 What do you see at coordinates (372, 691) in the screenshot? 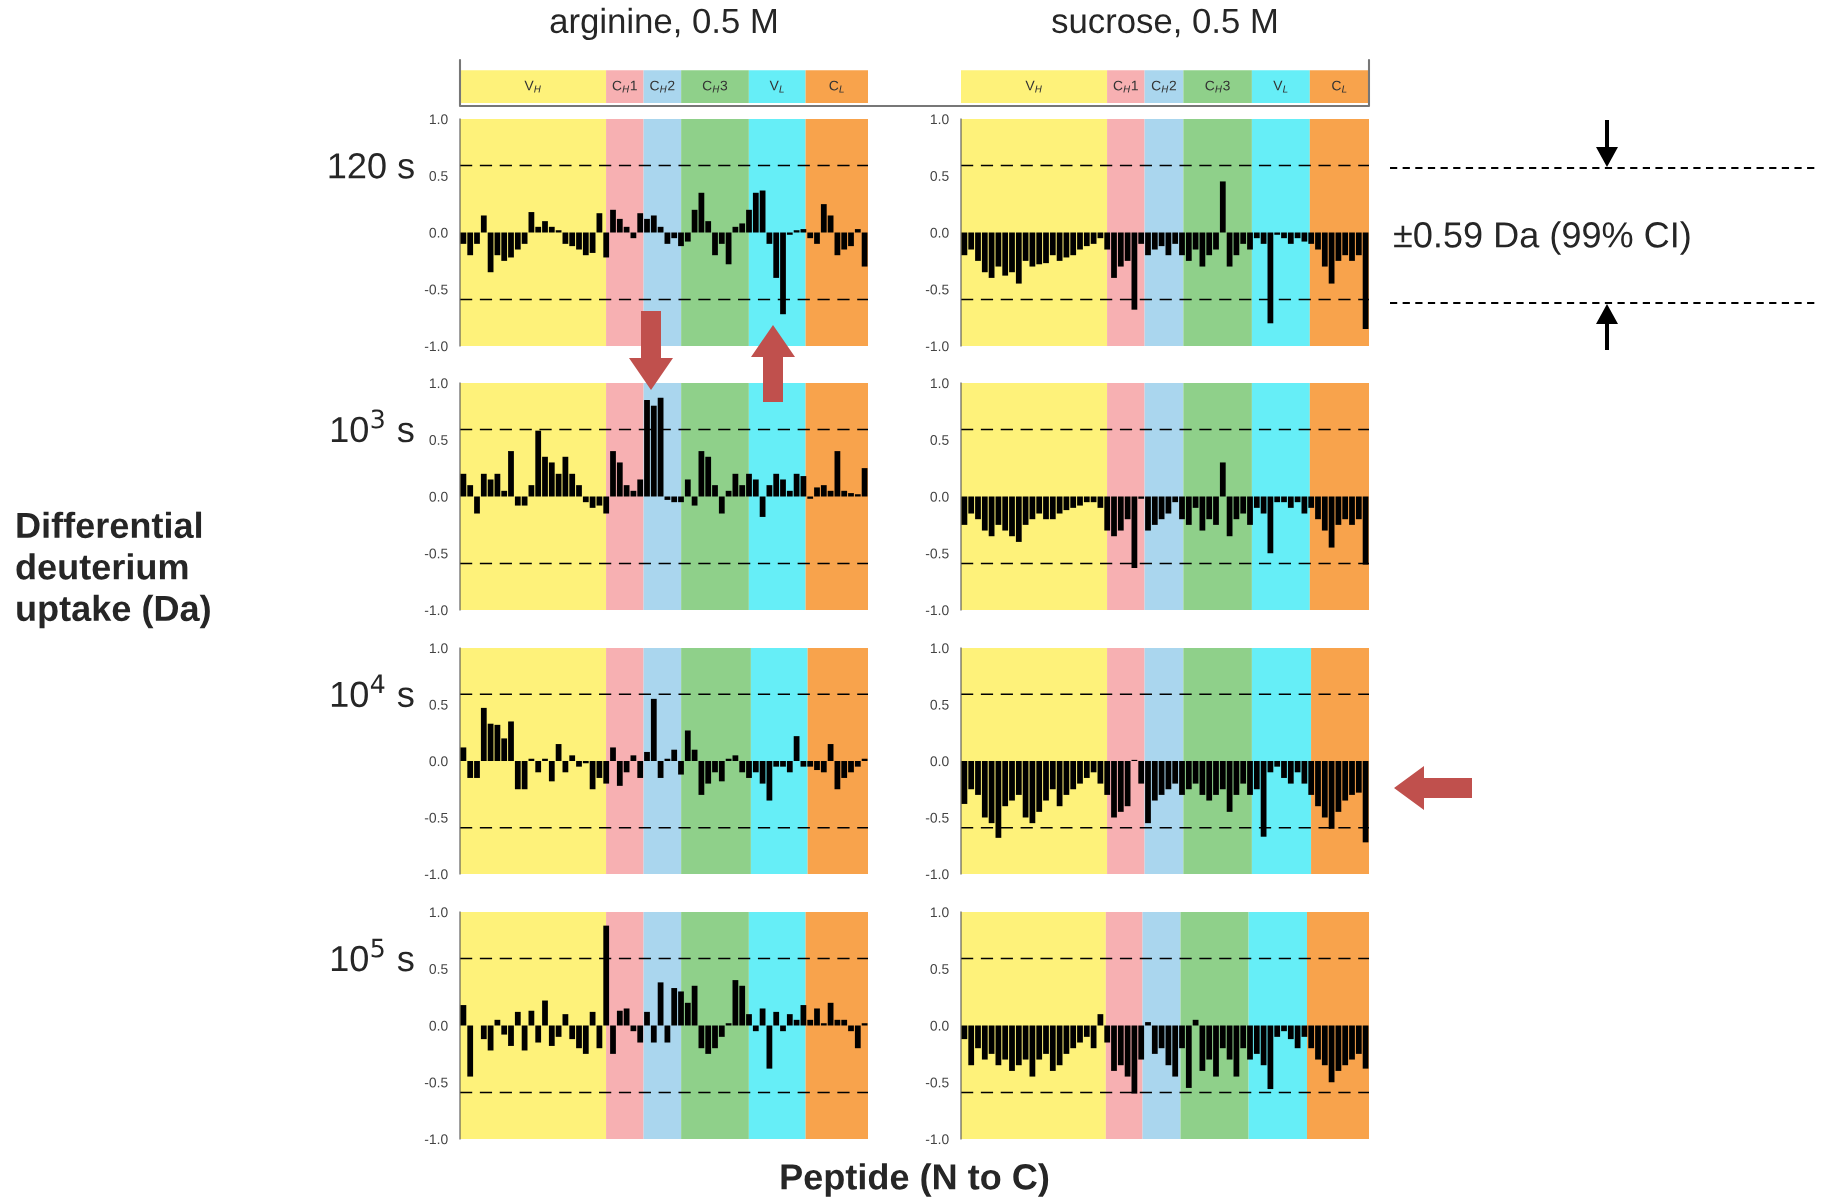
I see `y-axis-title: 10$^{4}$ s` at bounding box center [372, 691].